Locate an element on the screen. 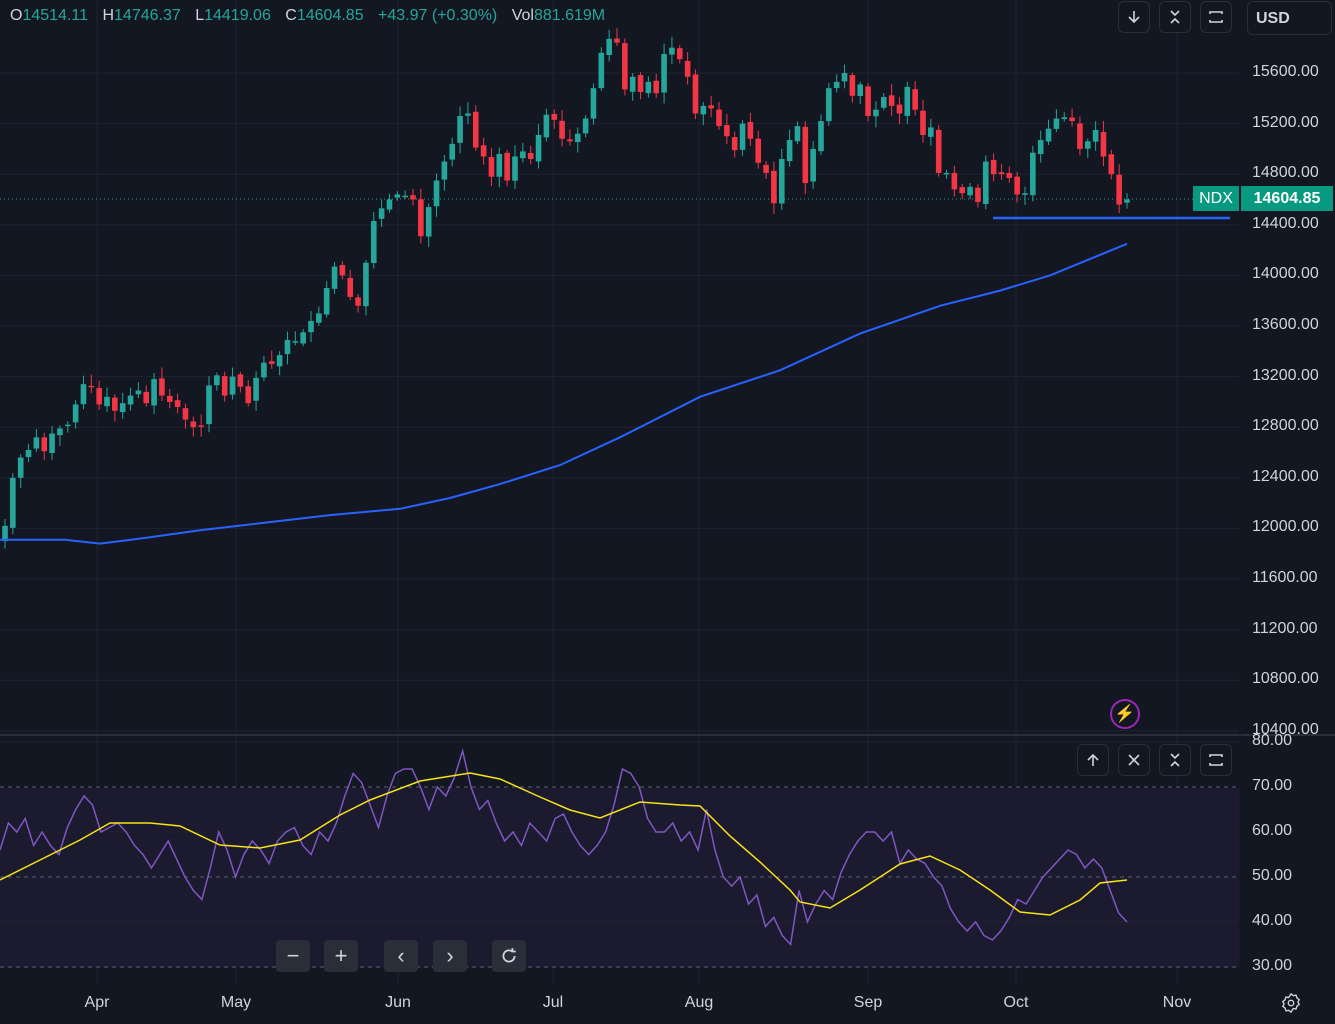 Image resolution: width=1335 pixels, height=1024 pixels. remove-rsi-button is located at coordinates (1134, 760).